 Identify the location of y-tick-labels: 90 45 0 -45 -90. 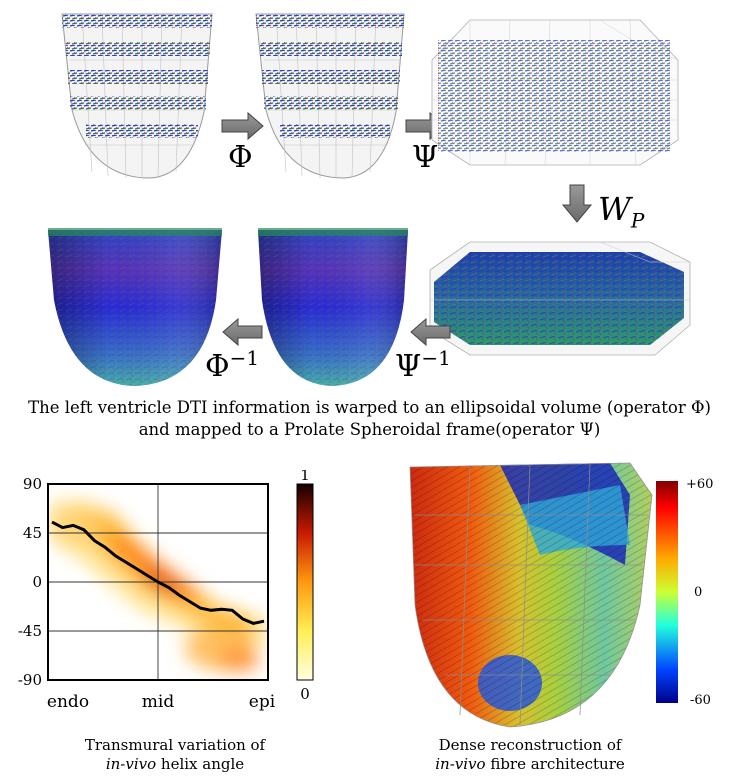
(30, 582).